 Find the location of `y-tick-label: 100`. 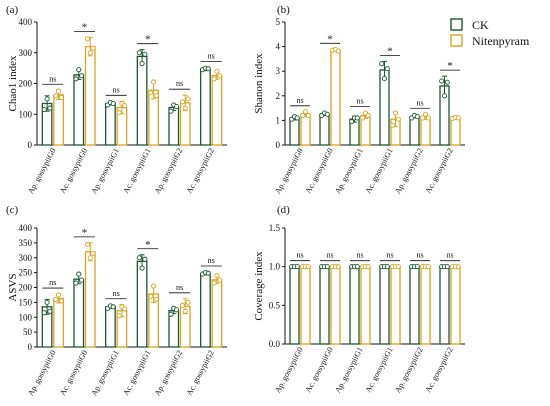

y-tick-label: 100 is located at coordinates (26, 317).